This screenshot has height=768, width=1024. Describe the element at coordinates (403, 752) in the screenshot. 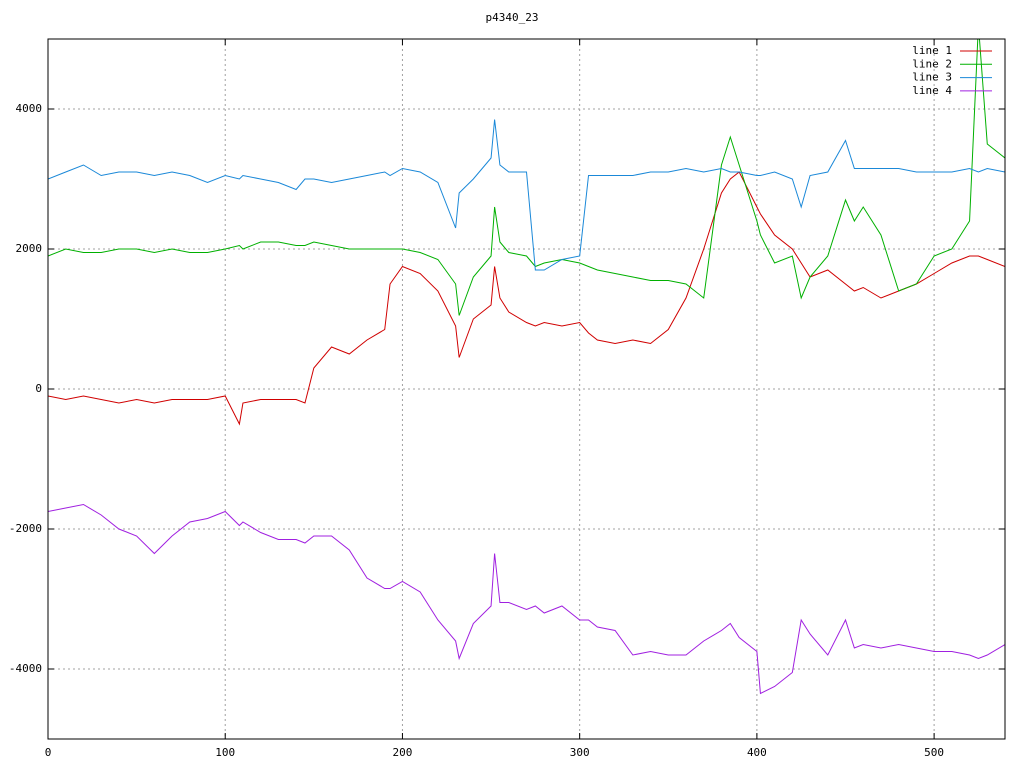

I see `x-tick-label: 200` at that location.